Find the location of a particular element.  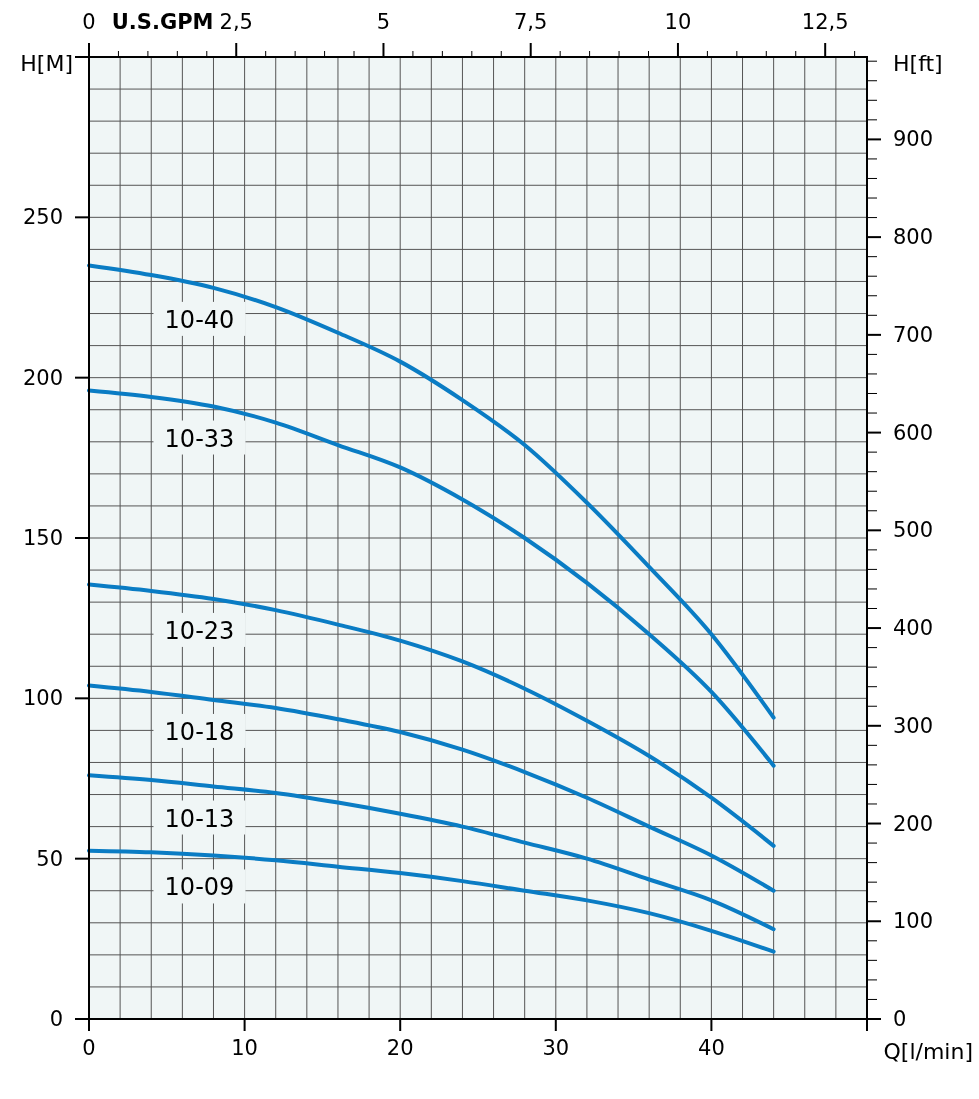

x-tick-label: 40 is located at coordinates (711, 1048).